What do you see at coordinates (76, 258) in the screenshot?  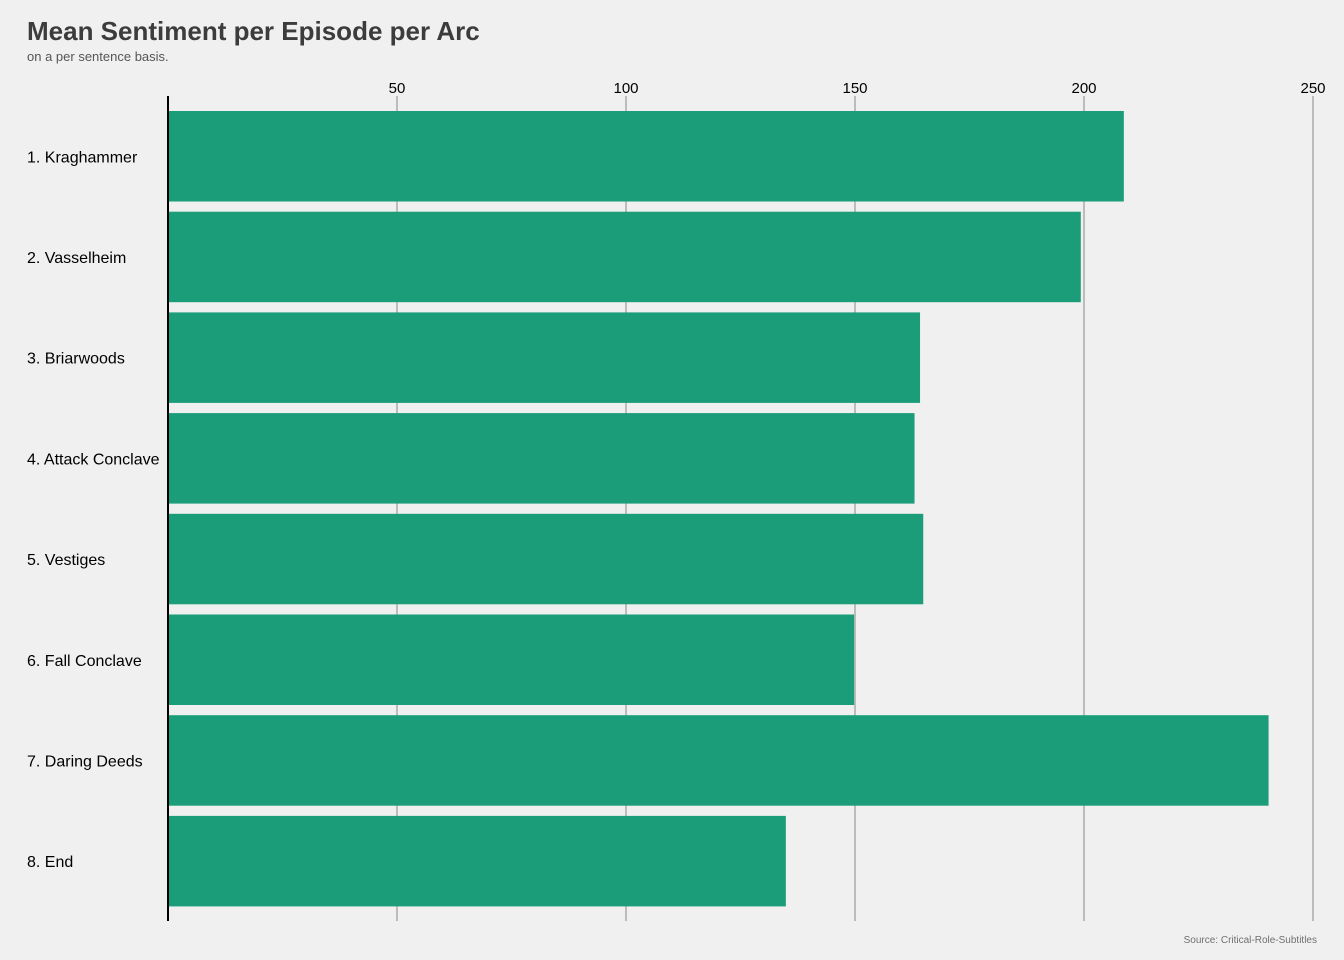 I see `y-category-label: 2. Vasselheim` at bounding box center [76, 258].